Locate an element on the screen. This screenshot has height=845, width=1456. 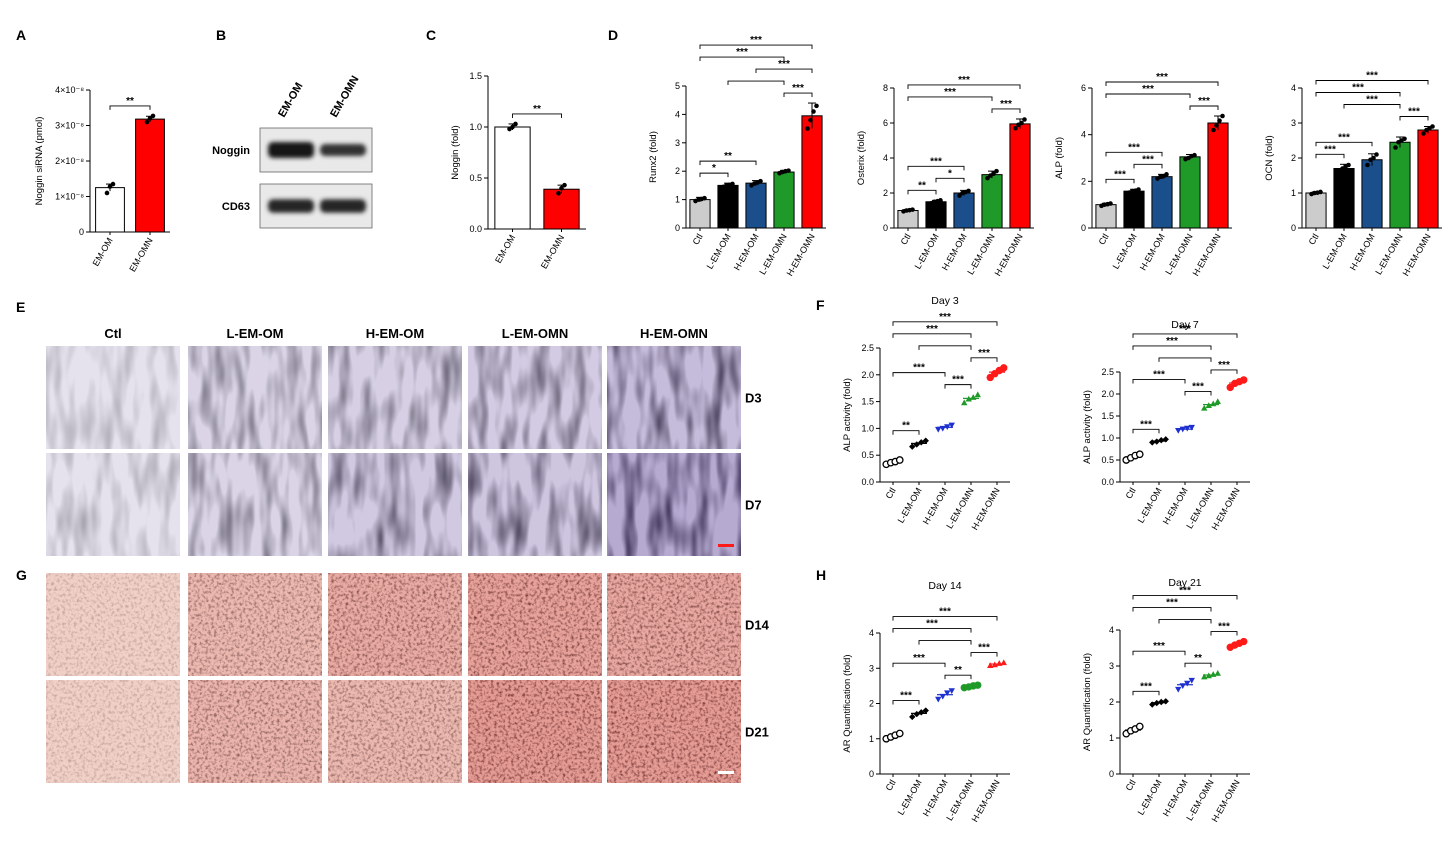
micrograph-grid-ar: D14 D21 is located at coordinates (408, 678).